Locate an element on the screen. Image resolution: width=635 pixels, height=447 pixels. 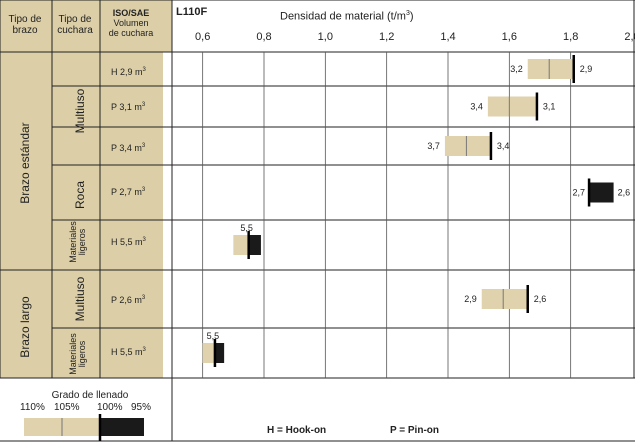
header-arm-line1: Tipo de is located at coordinates (25, 19).